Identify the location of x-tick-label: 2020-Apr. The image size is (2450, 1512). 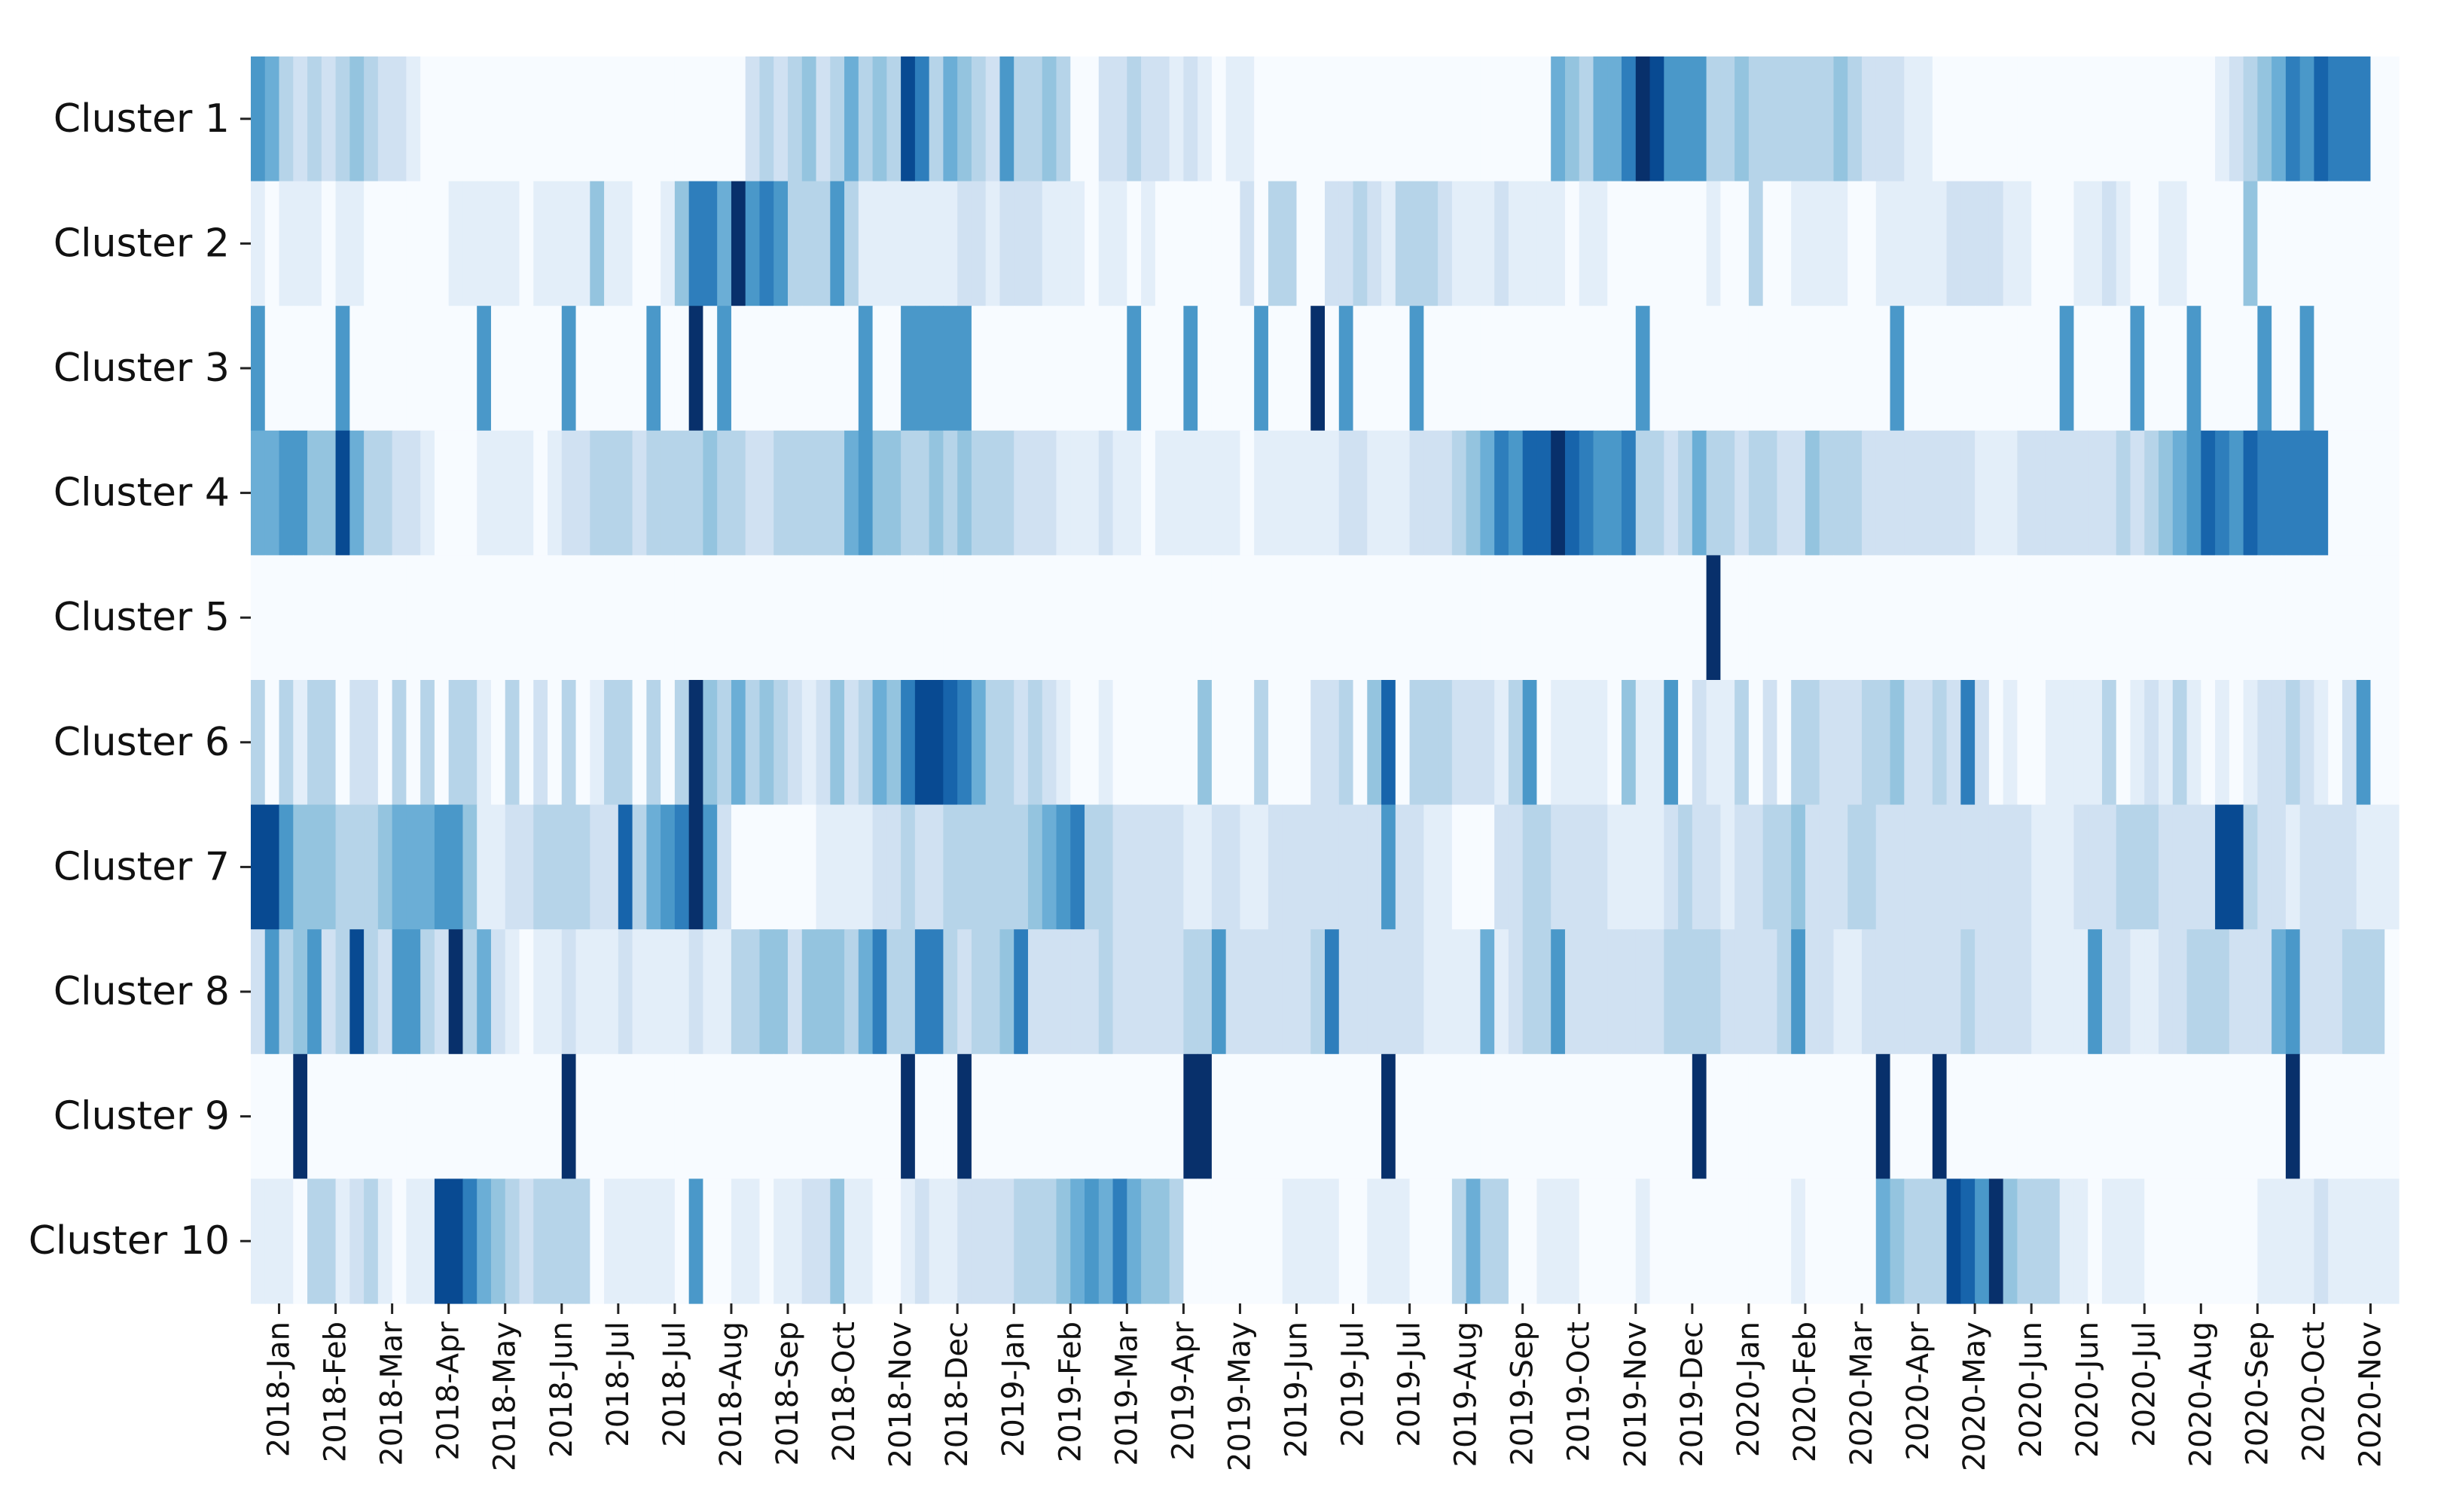
(1918, 1391).